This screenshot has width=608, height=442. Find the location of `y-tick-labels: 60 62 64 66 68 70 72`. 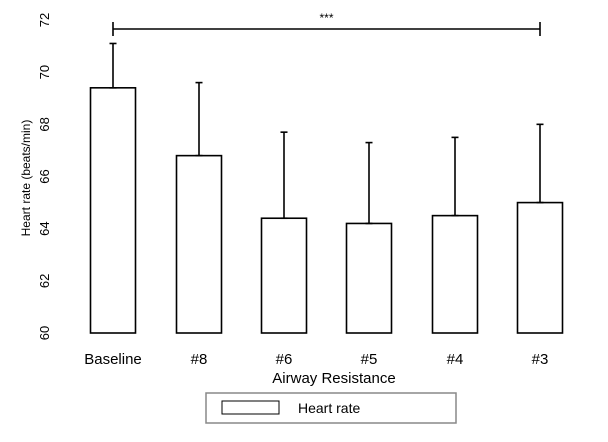

y-tick-labels: 60 62 64 66 68 70 72 is located at coordinates (44, 176).